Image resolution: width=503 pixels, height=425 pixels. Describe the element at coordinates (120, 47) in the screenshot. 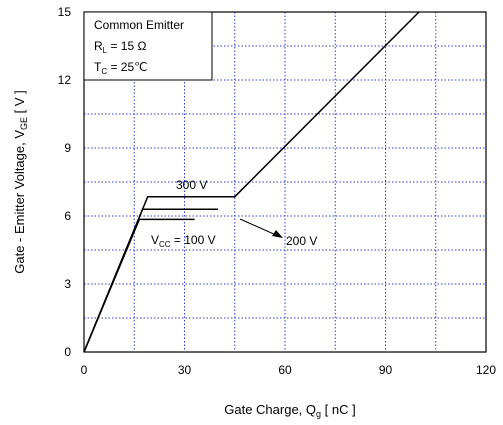

I see `rl-condition: RL = 15 Ω` at that location.